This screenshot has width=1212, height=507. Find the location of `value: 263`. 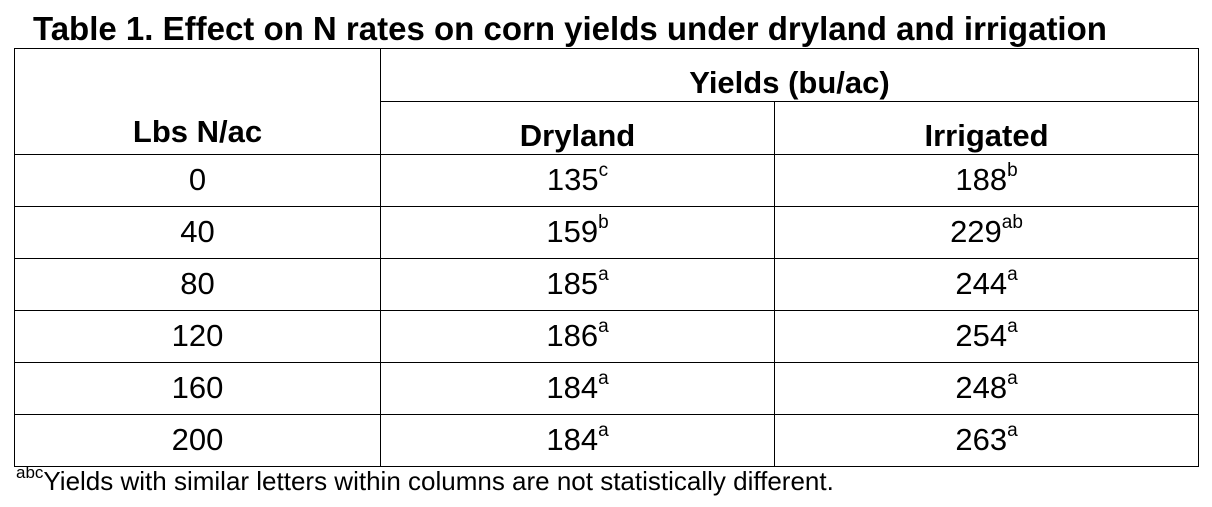

value: 263 is located at coordinates (981, 439).